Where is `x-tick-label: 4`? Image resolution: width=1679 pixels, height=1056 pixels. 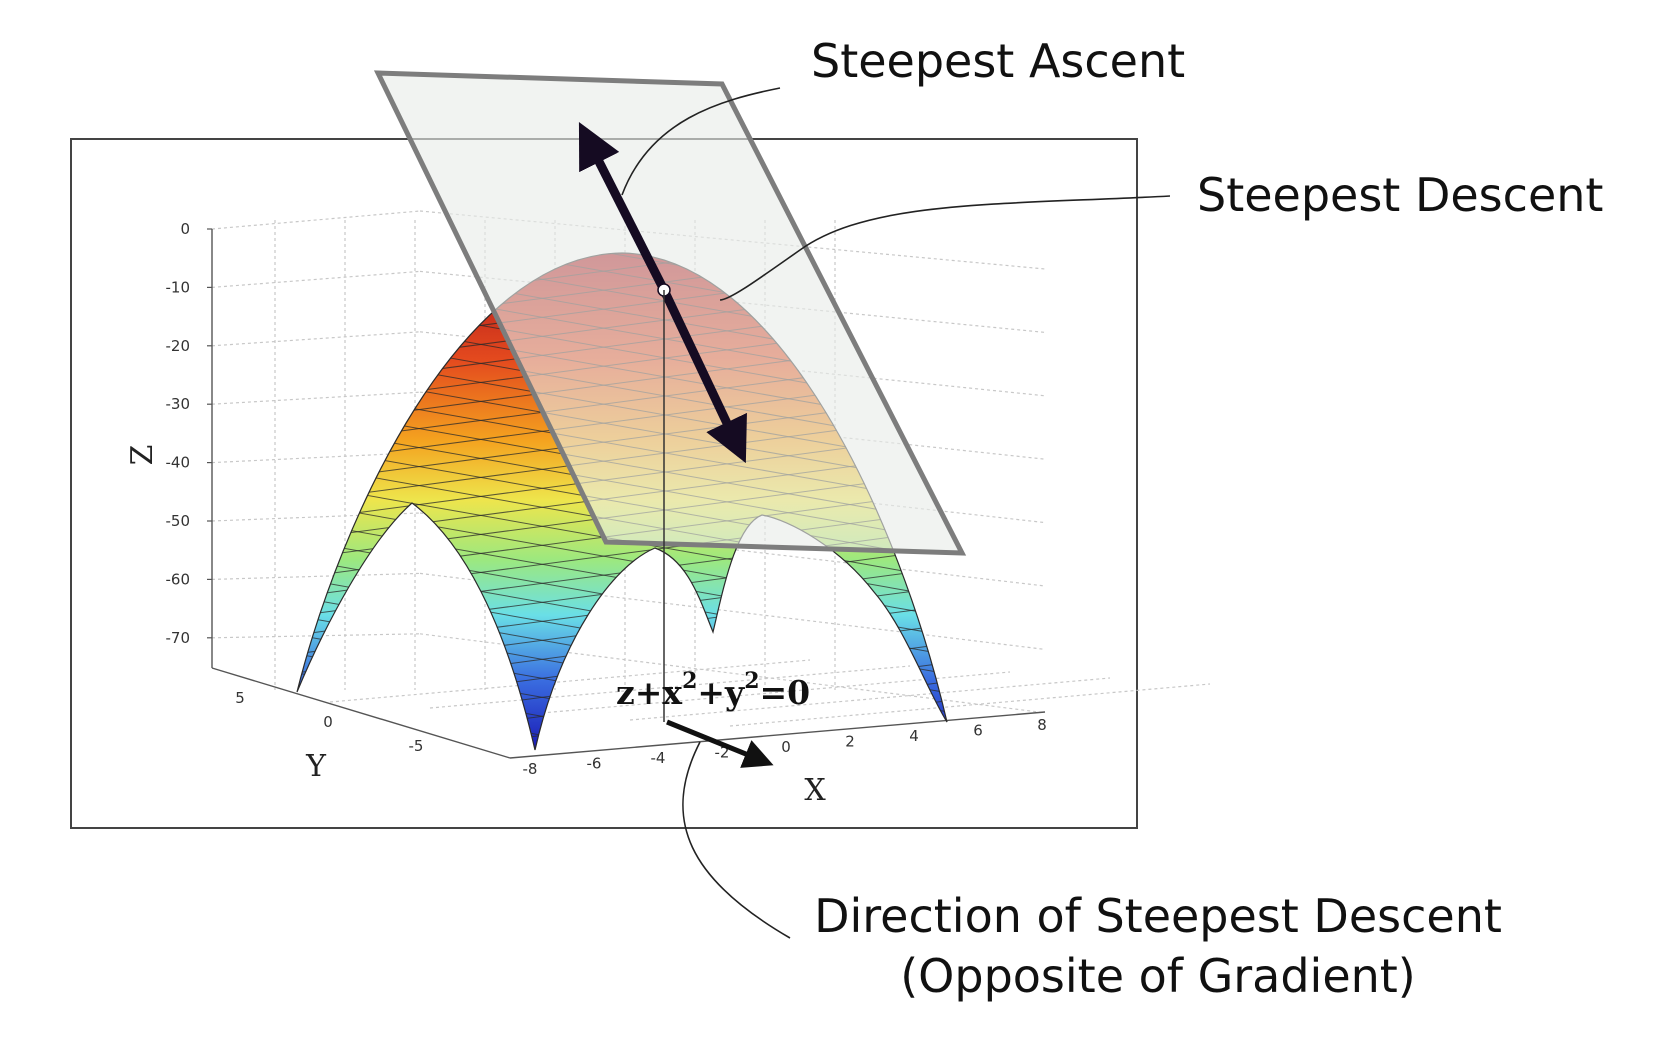
x-tick-label: 4 is located at coordinates (914, 736).